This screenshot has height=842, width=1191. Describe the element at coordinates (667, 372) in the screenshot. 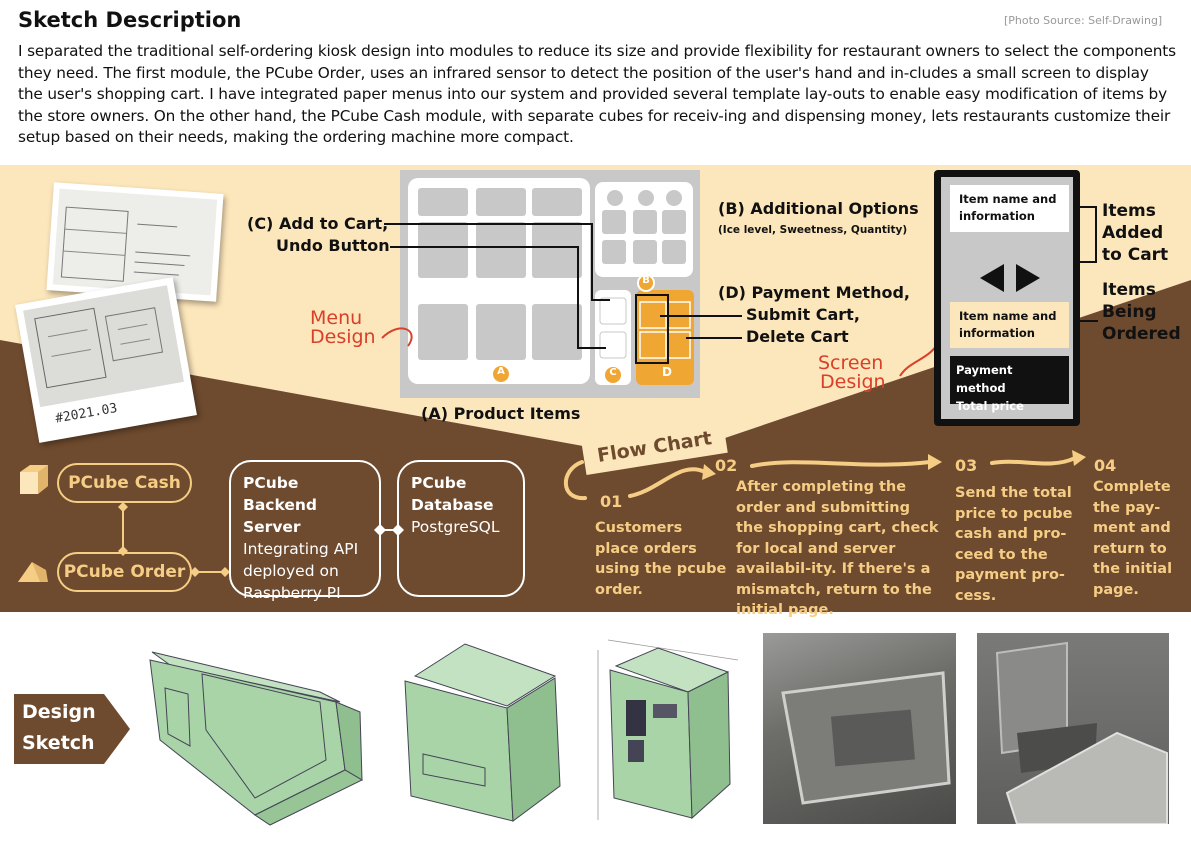

I see `badge-d: D` at that location.